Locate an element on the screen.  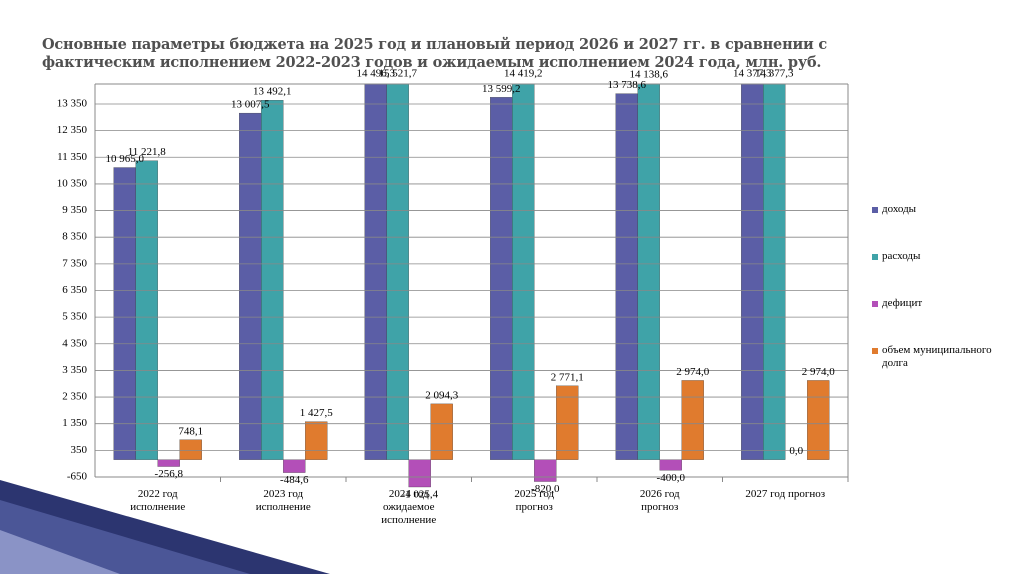
value-label: 13 007,5 is located at coordinates (250, 105).